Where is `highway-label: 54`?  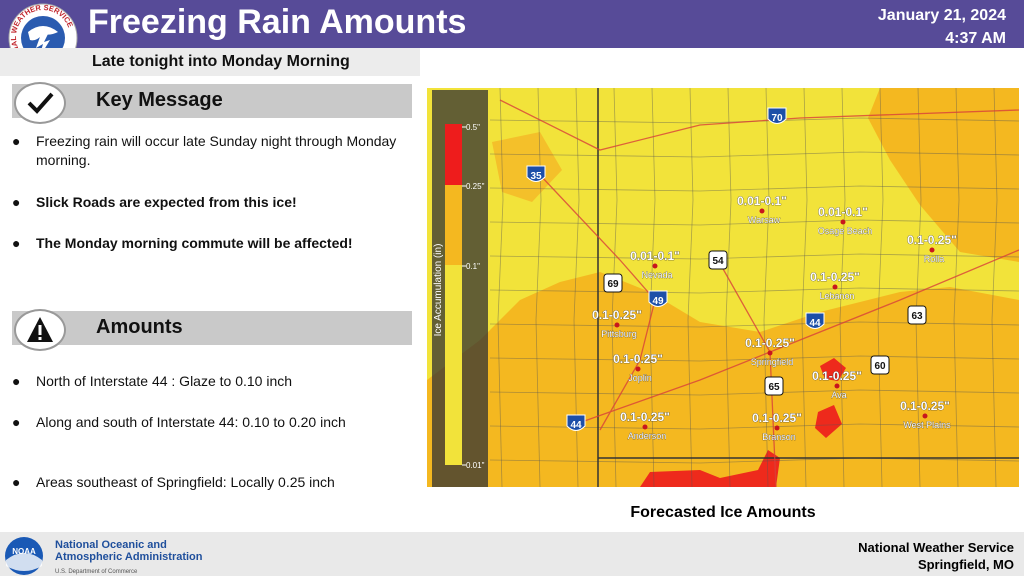
highway-label: 54 is located at coordinates (718, 261).